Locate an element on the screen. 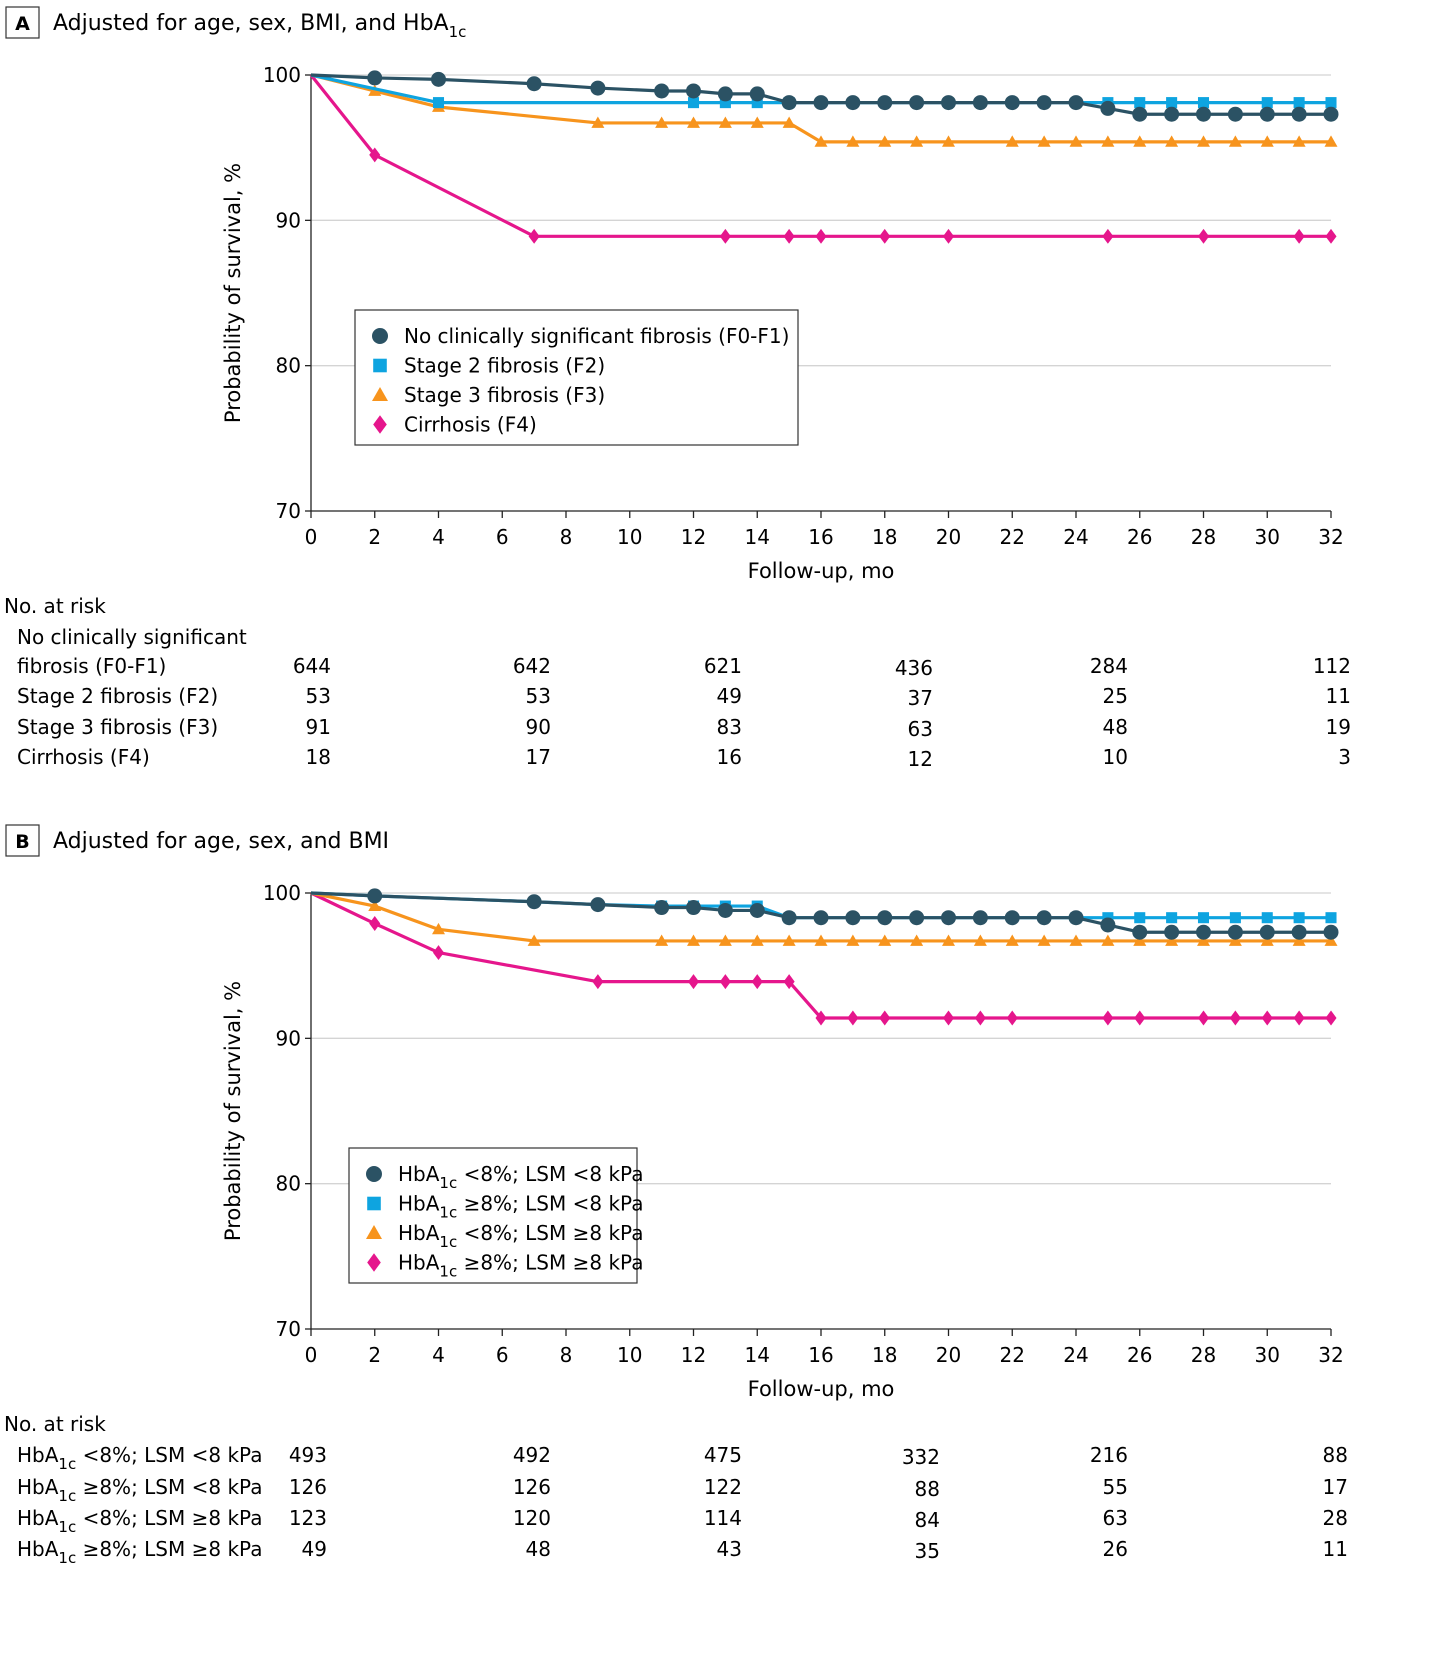  risk-row-label-tail: ≥8%; LSM <8 kPa is located at coordinates (169, 1487).